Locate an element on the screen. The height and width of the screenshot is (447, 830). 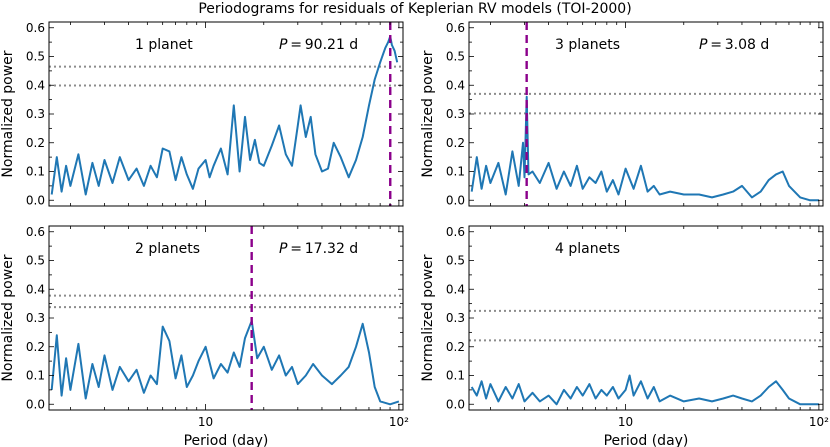
panel-label: 4 planets is located at coordinates (587, 249).